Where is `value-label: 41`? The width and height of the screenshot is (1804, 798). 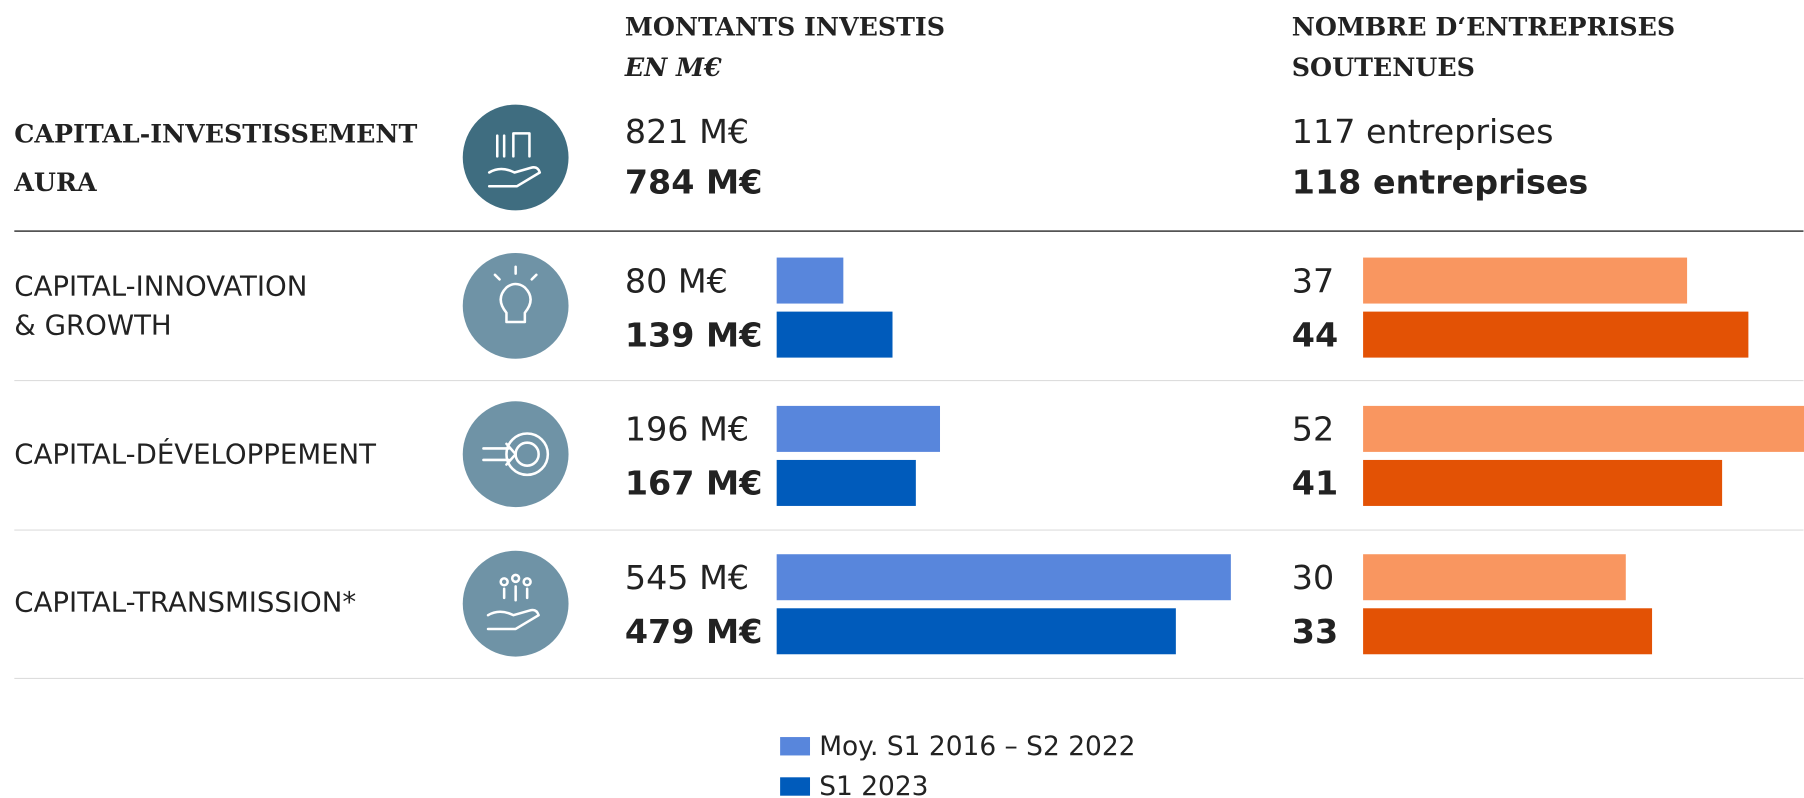 value-label: 41 is located at coordinates (1315, 483).